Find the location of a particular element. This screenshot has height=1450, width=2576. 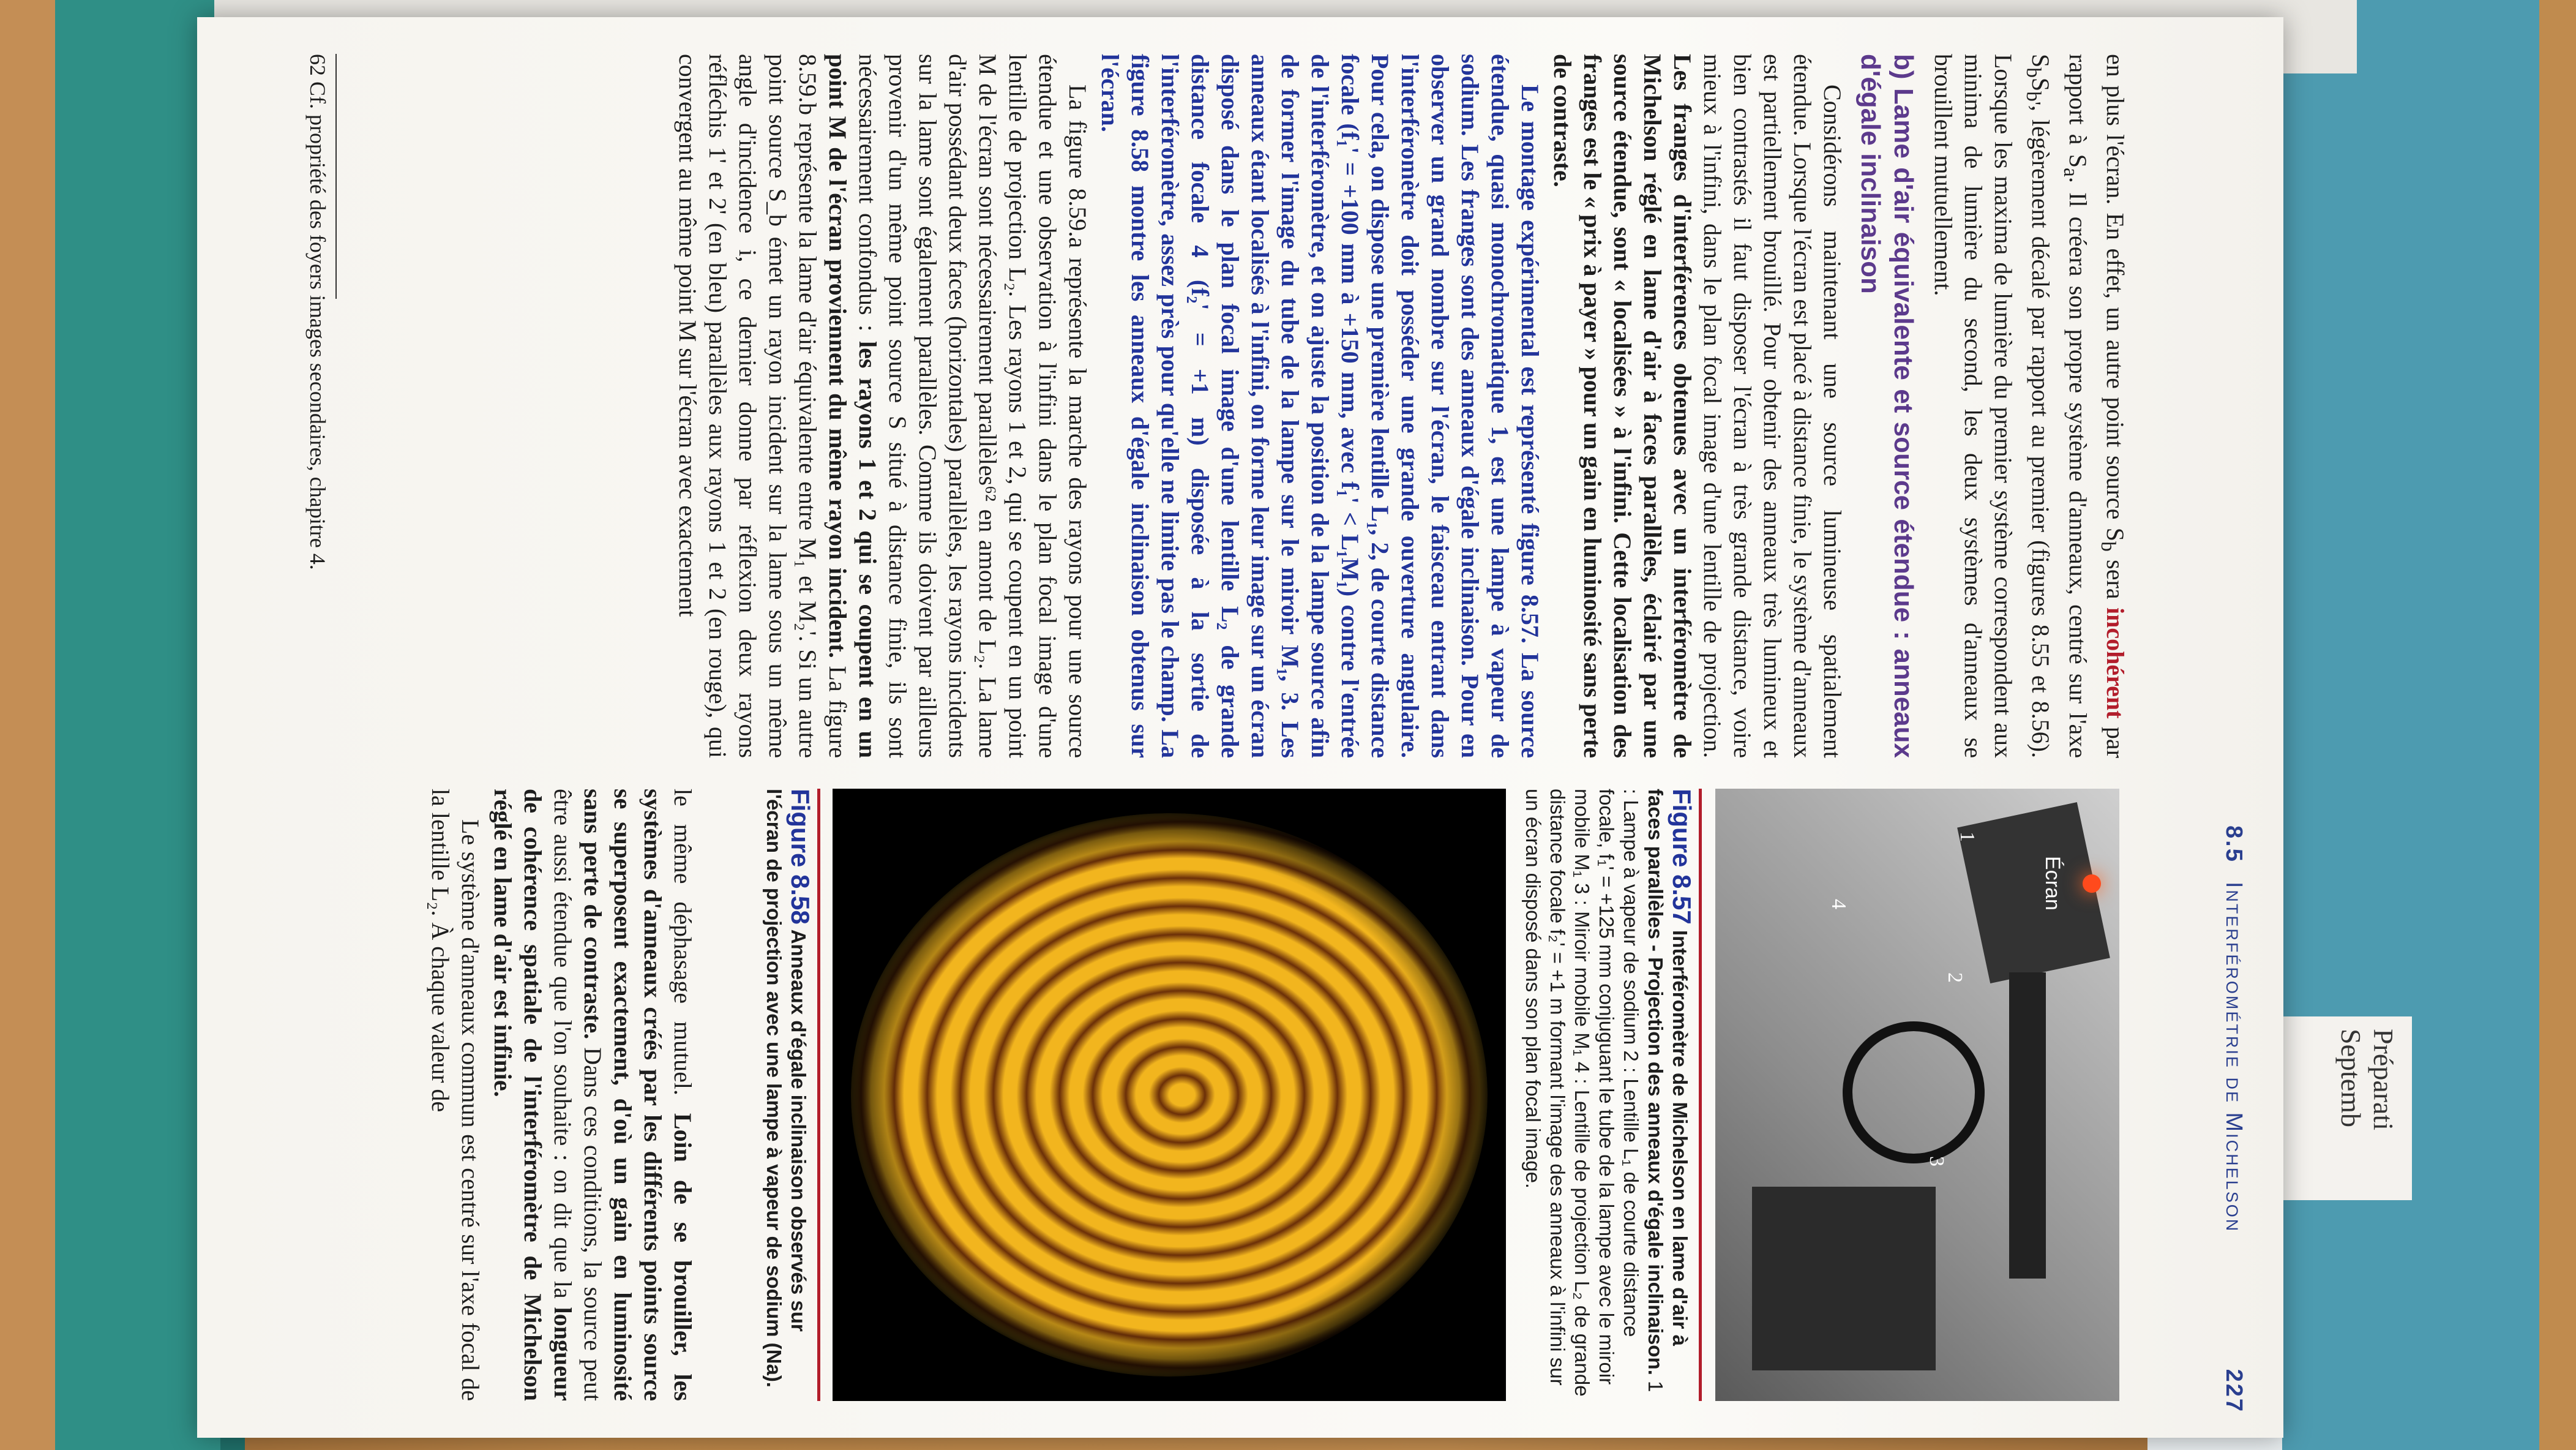

footnote-rule is located at coordinates (336, 176).